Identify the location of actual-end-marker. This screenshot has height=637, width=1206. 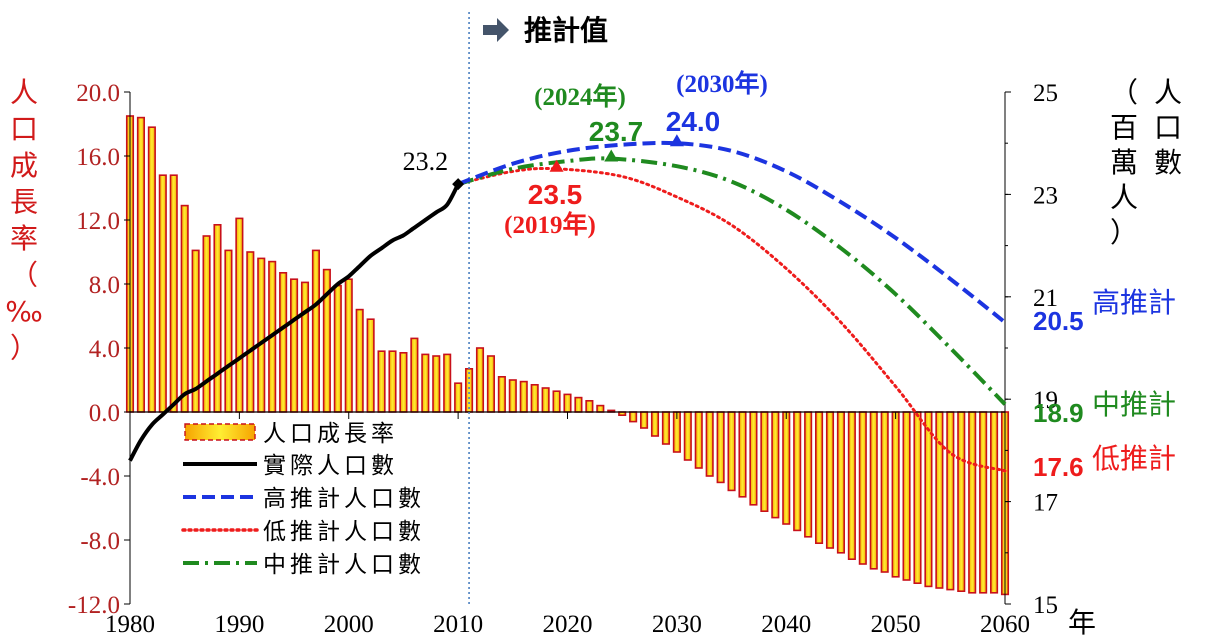
(458, 184).